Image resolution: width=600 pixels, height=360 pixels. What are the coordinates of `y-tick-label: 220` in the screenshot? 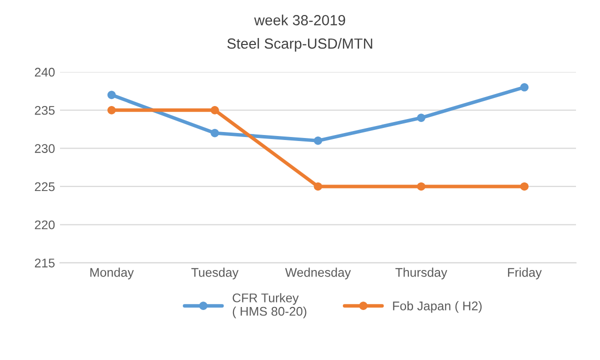 It's located at (44, 225).